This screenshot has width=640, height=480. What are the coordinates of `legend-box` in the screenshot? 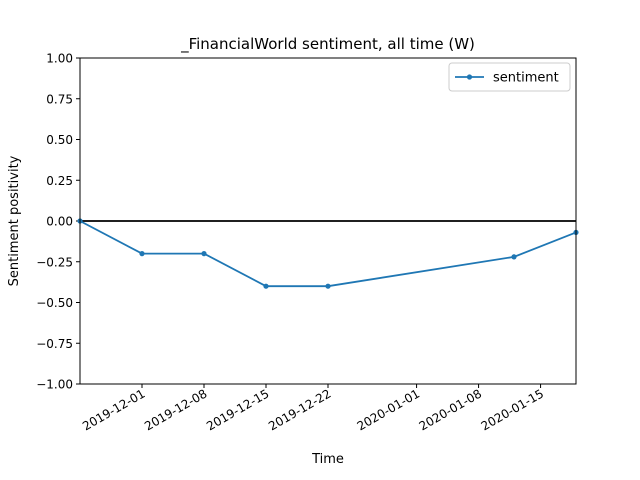 It's located at (509, 77).